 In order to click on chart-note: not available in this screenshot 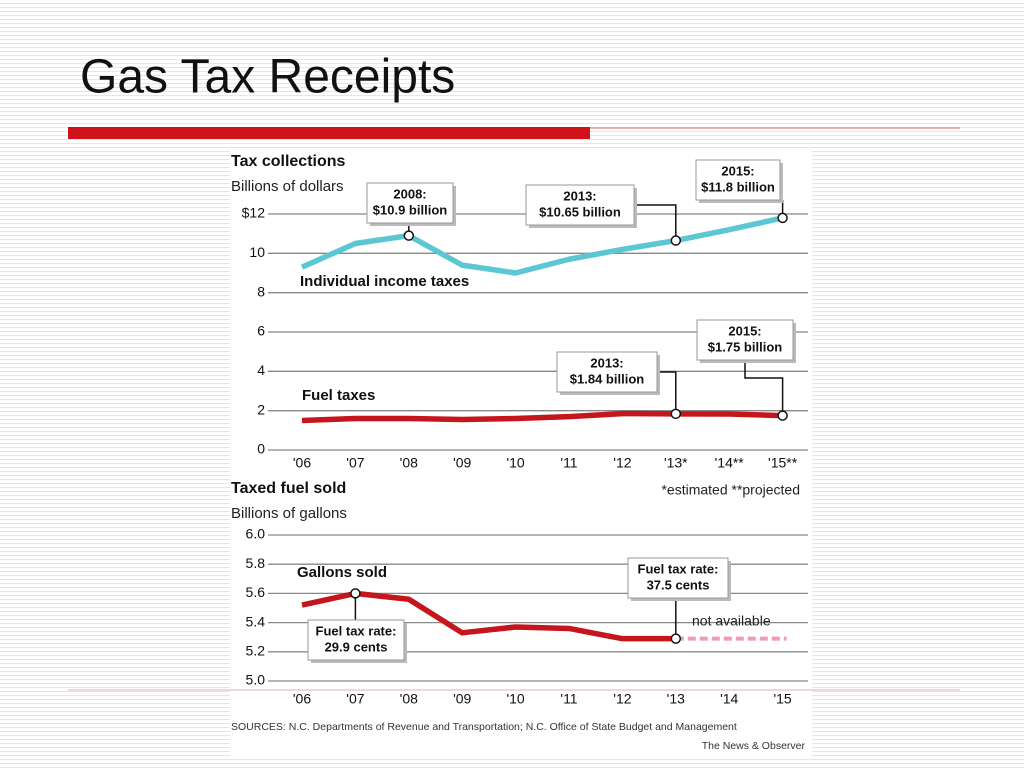, I will do `click(731, 621)`.